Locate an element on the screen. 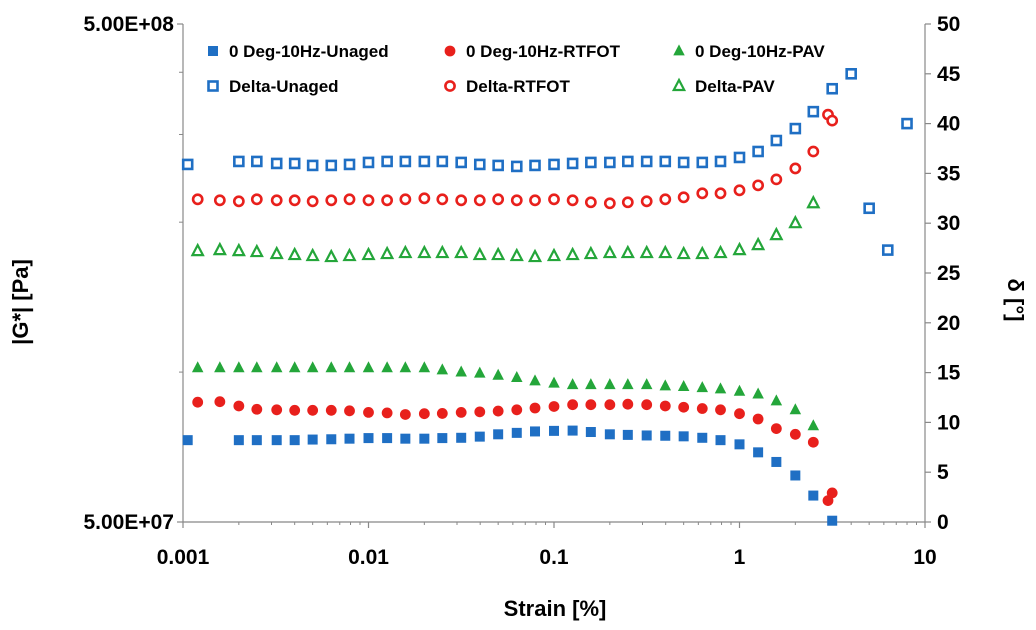 The width and height of the screenshot is (1036, 630). y-right-tick-label: 40 is located at coordinates (948, 124).